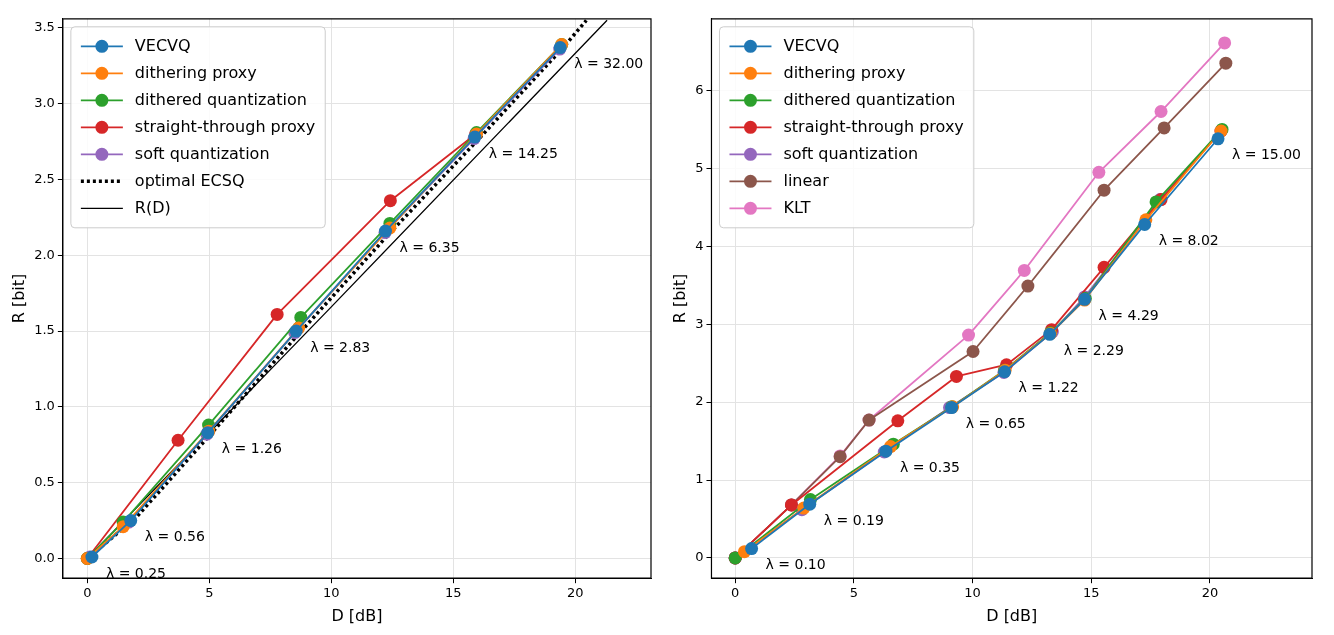 This screenshot has height=635, width=1334. Describe the element at coordinates (699, 89) in the screenshot. I see `y-tick-label: 6` at that location.